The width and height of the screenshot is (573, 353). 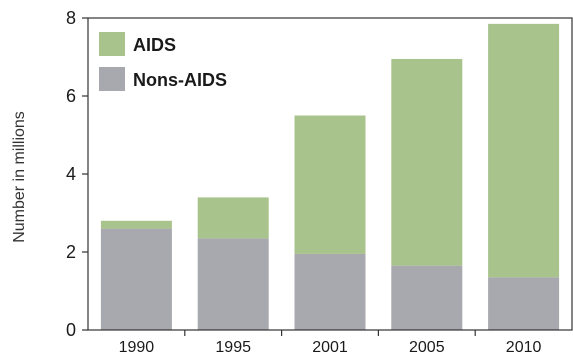 I want to click on y-axis: 0 2 4 6 8, so click(x=77, y=174).